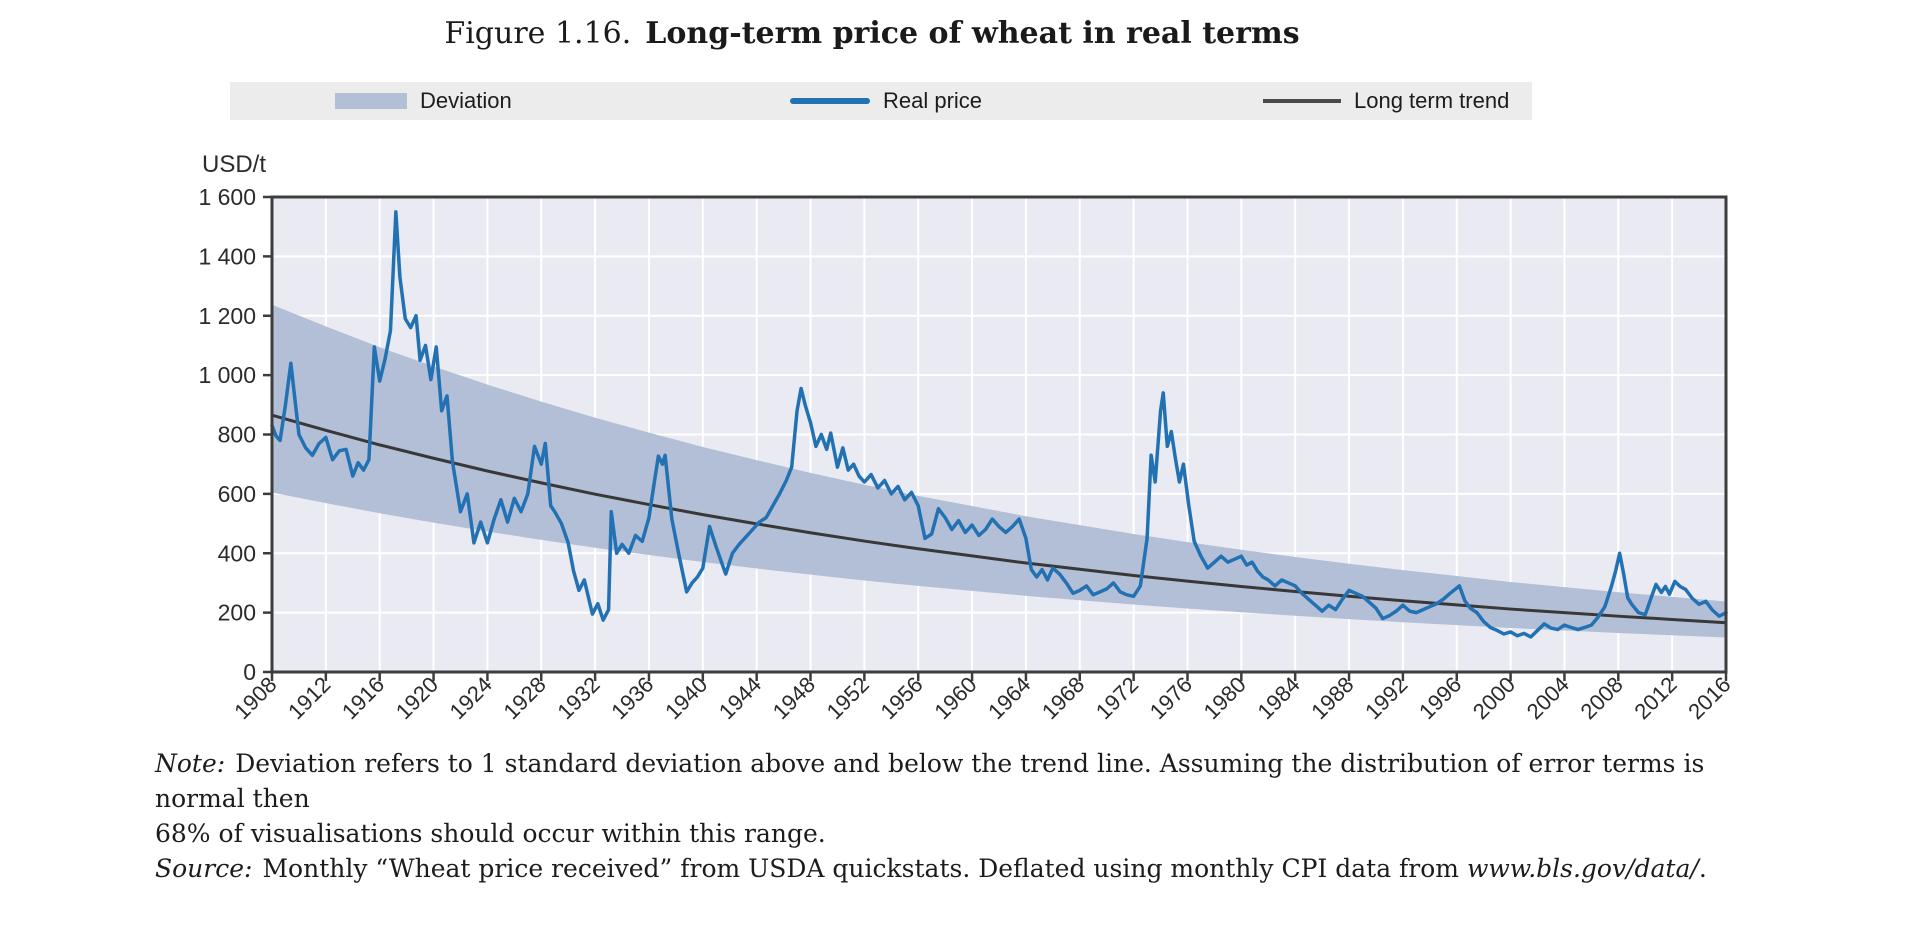 The image size is (1920, 931). Describe the element at coordinates (1117, 698) in the screenshot. I see `x-axis-tick-label: 1972` at that location.